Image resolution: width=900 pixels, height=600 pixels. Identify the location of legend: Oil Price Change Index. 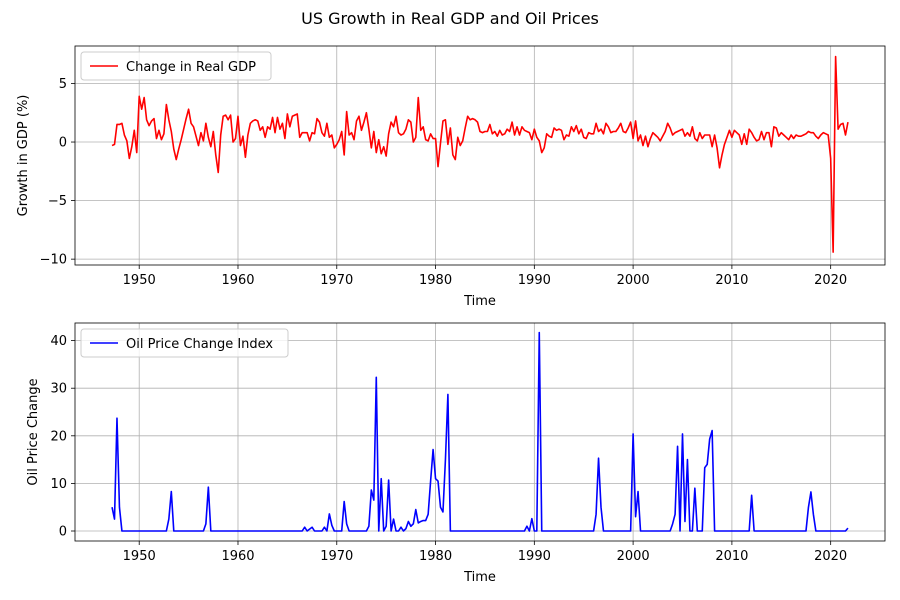
(184, 343).